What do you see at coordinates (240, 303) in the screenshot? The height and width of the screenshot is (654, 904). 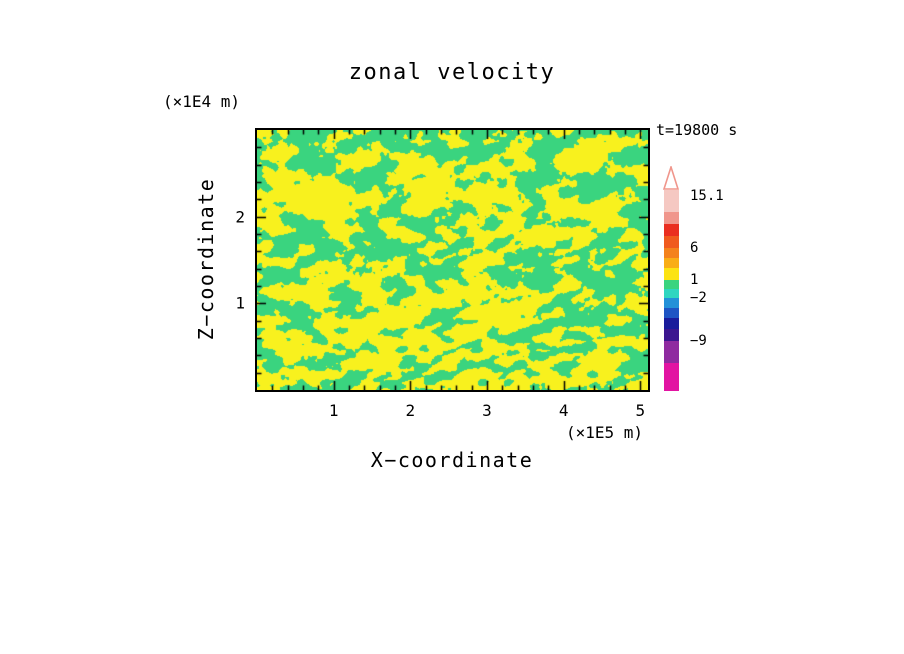 I see `y-tick-label: 1` at bounding box center [240, 303].